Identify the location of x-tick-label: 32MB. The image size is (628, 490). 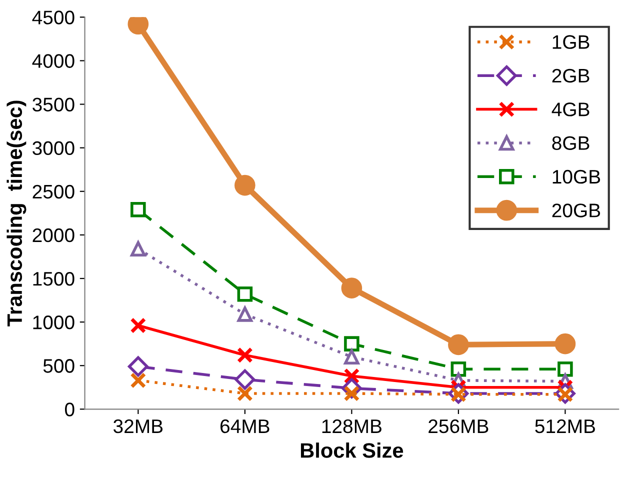
(138, 426).